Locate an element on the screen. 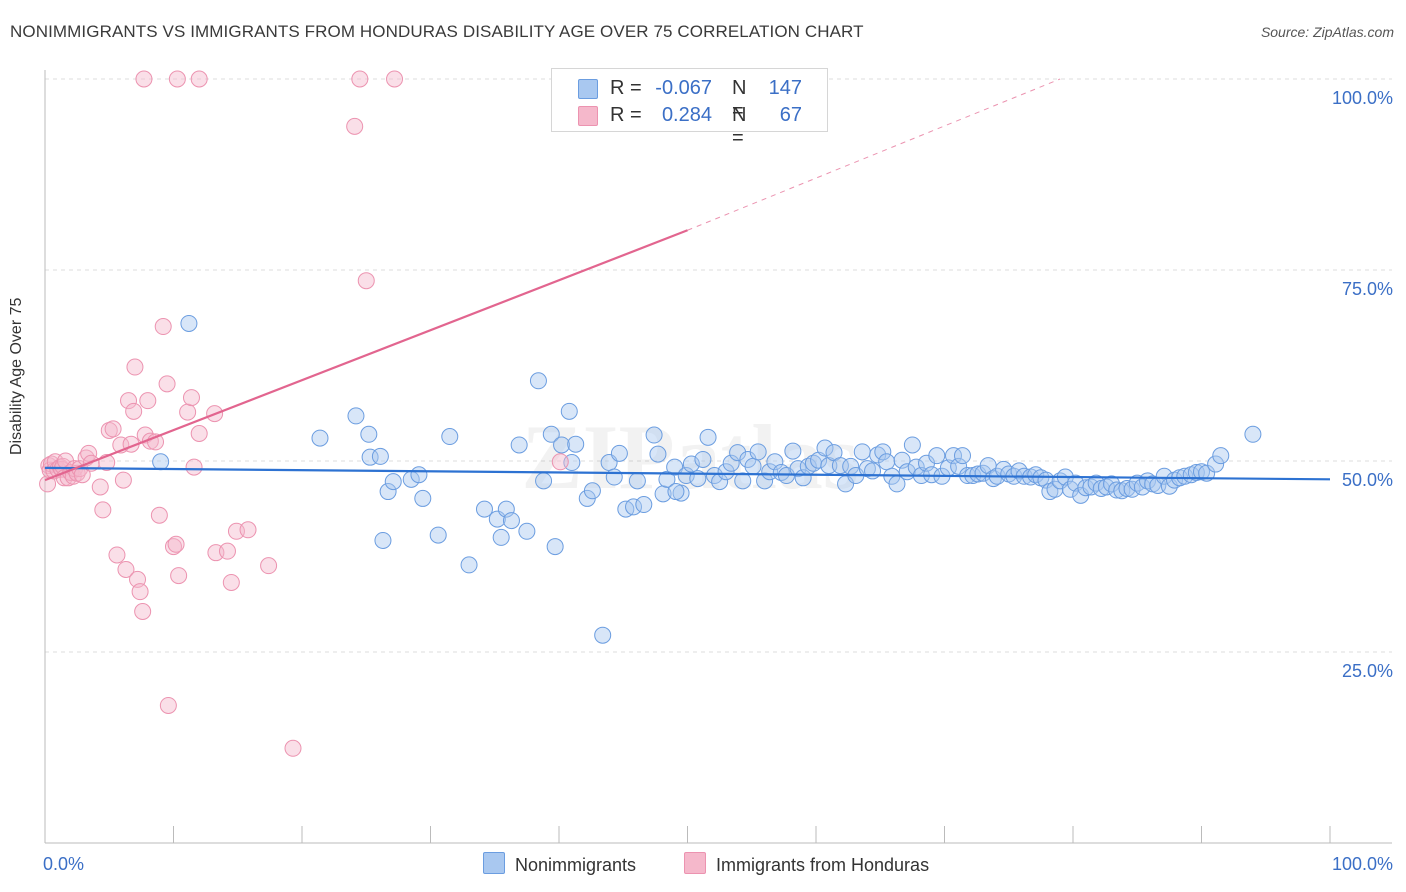 The image size is (1406, 892). source-label: Source: ZipAtlas.com is located at coordinates (1327, 32).